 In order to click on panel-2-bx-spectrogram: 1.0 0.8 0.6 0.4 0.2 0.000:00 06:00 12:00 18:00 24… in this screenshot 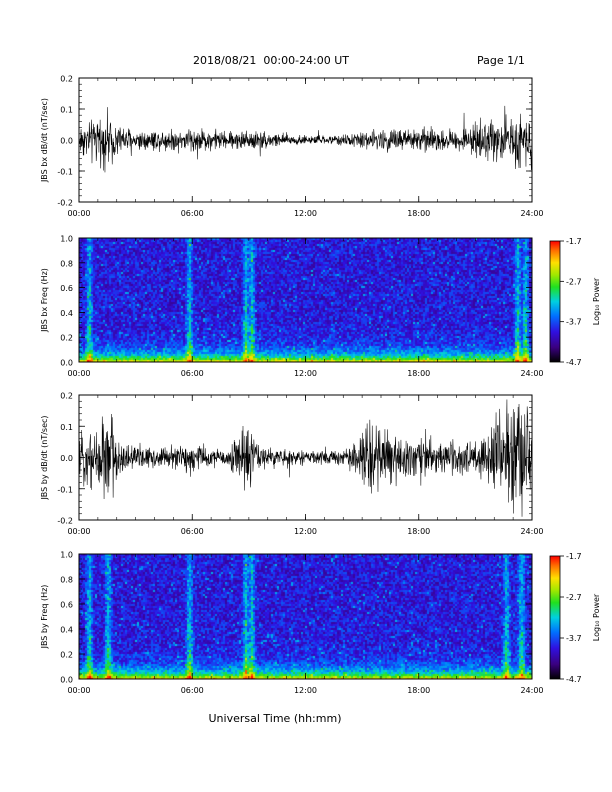, I will do `click(292, 307)`.